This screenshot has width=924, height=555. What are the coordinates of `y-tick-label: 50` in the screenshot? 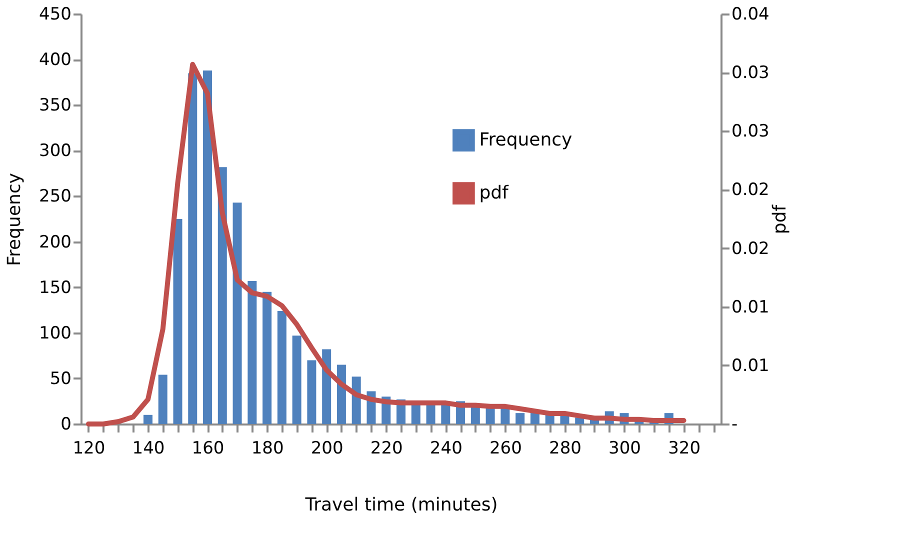 It's located at (61, 378).